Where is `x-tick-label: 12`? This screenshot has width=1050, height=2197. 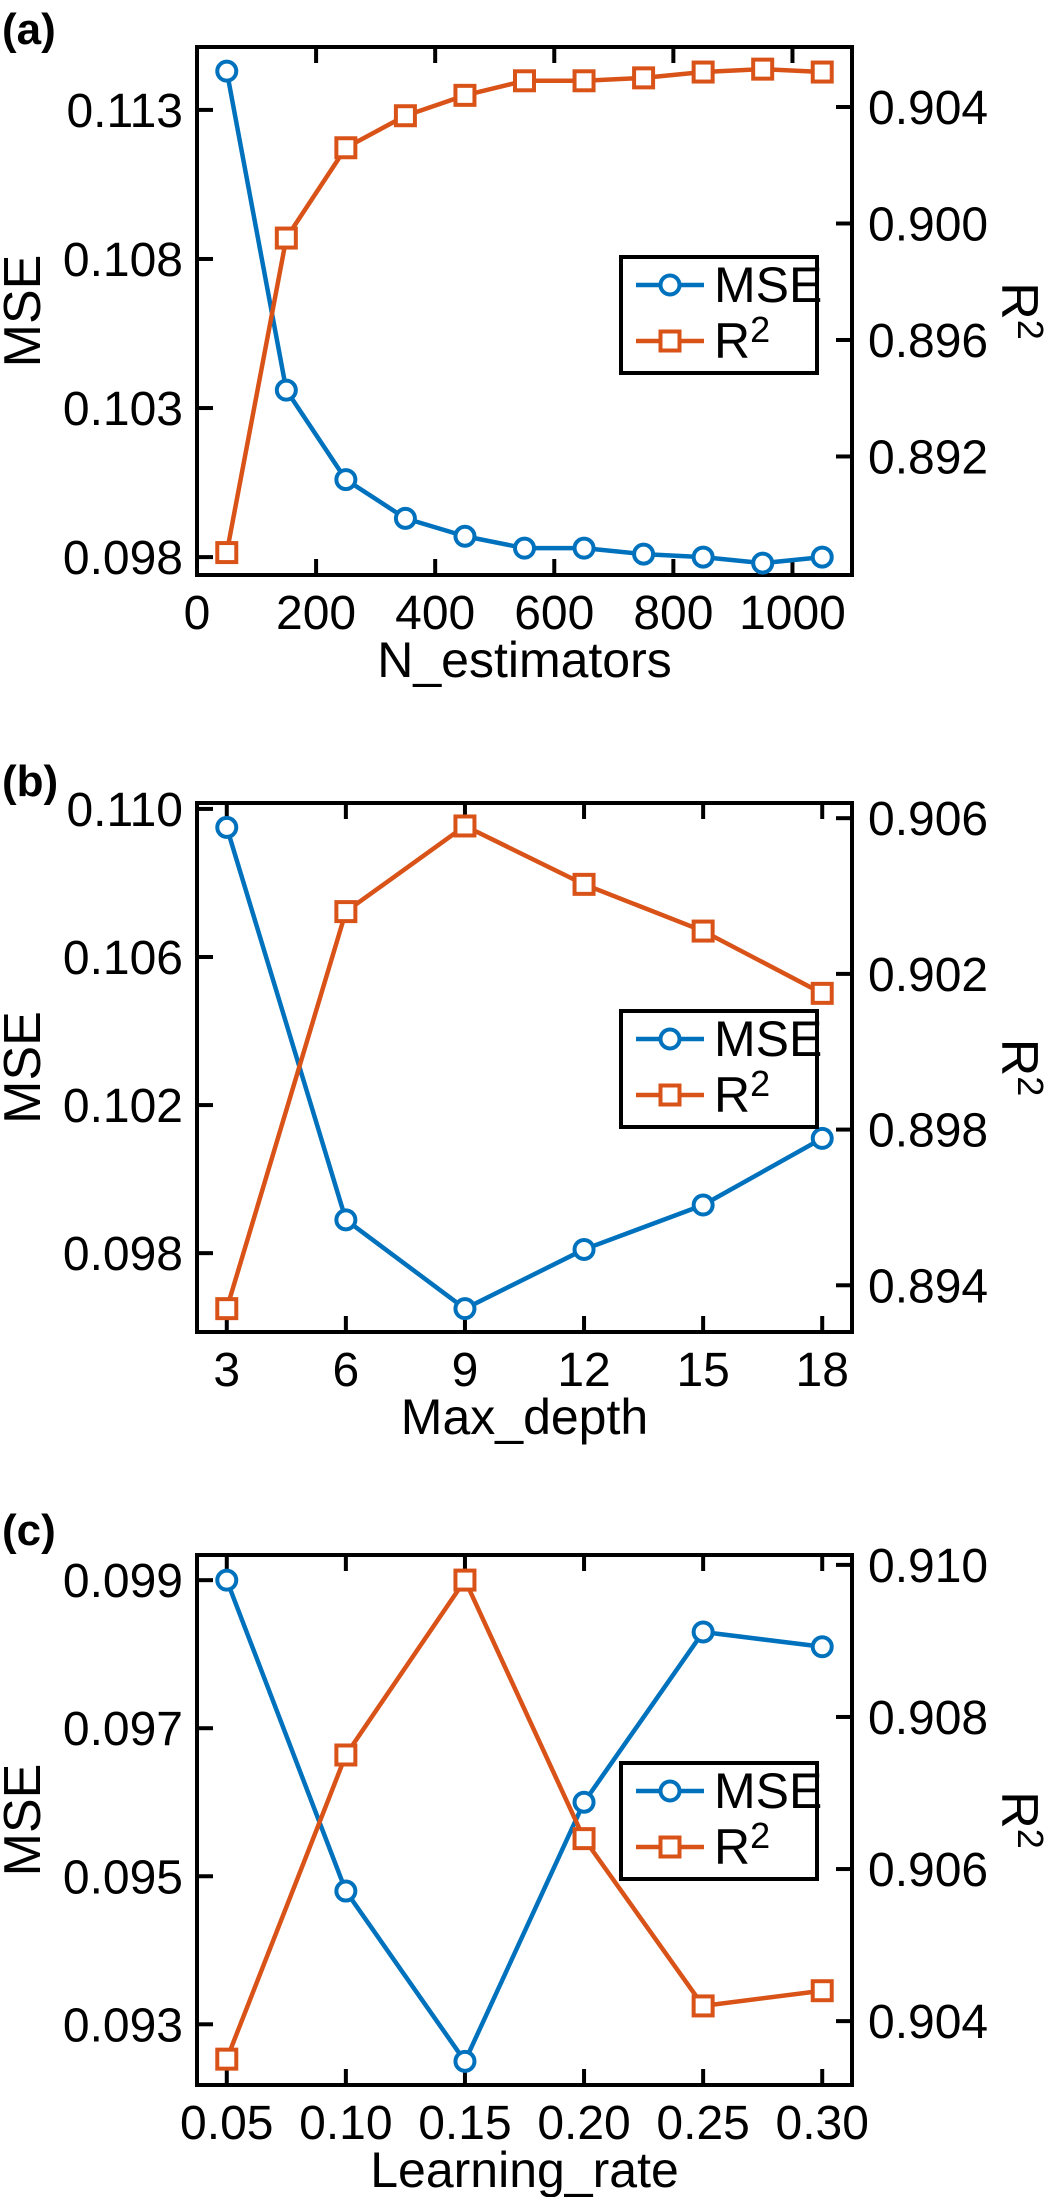 x-tick-label: 12 is located at coordinates (583, 1370).